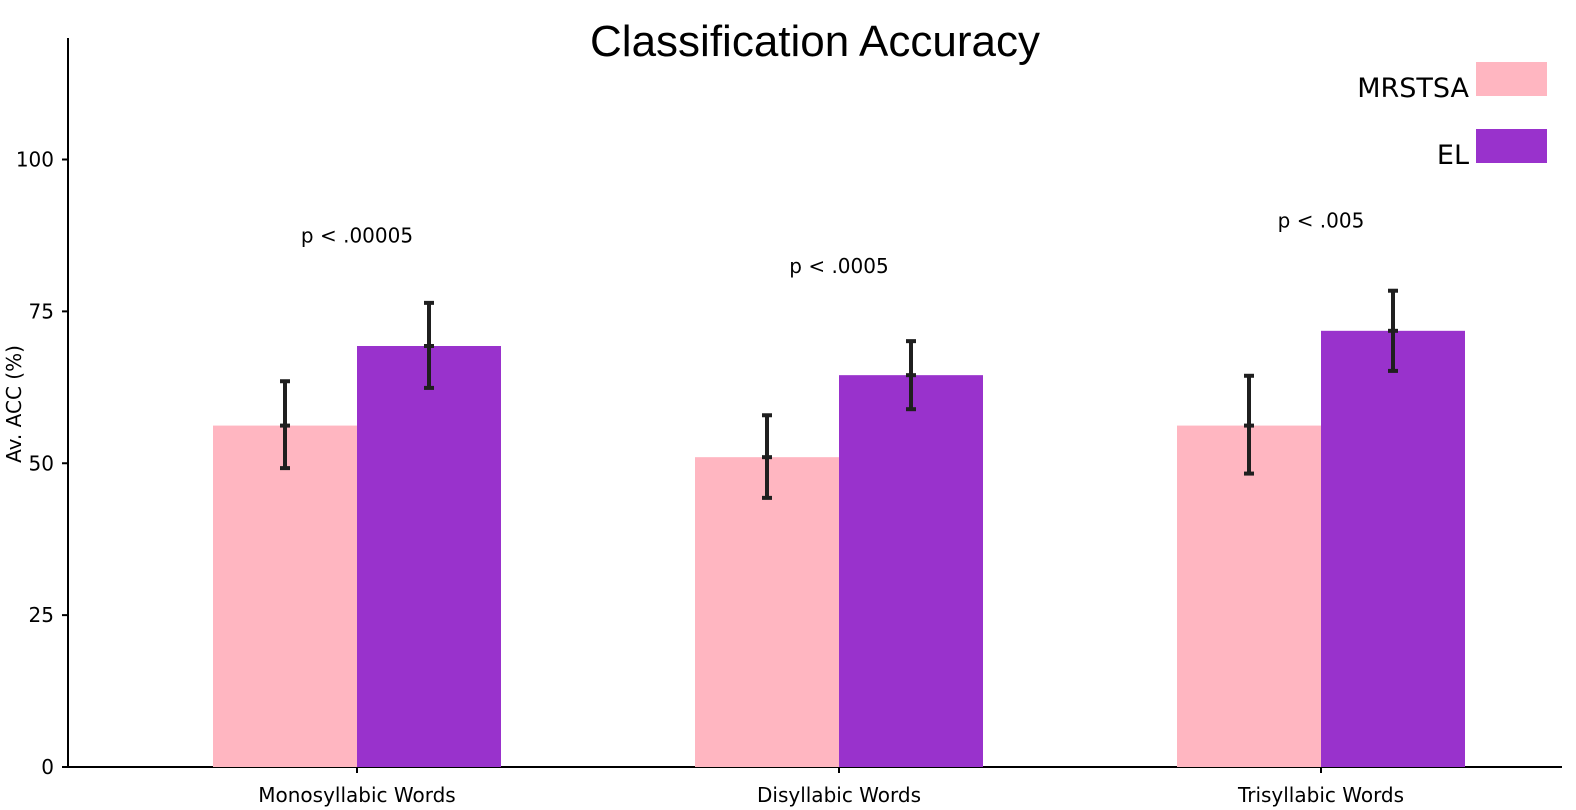 This screenshot has width=1576, height=810. I want to click on significance-label-2: p < .0005, so click(838, 266).